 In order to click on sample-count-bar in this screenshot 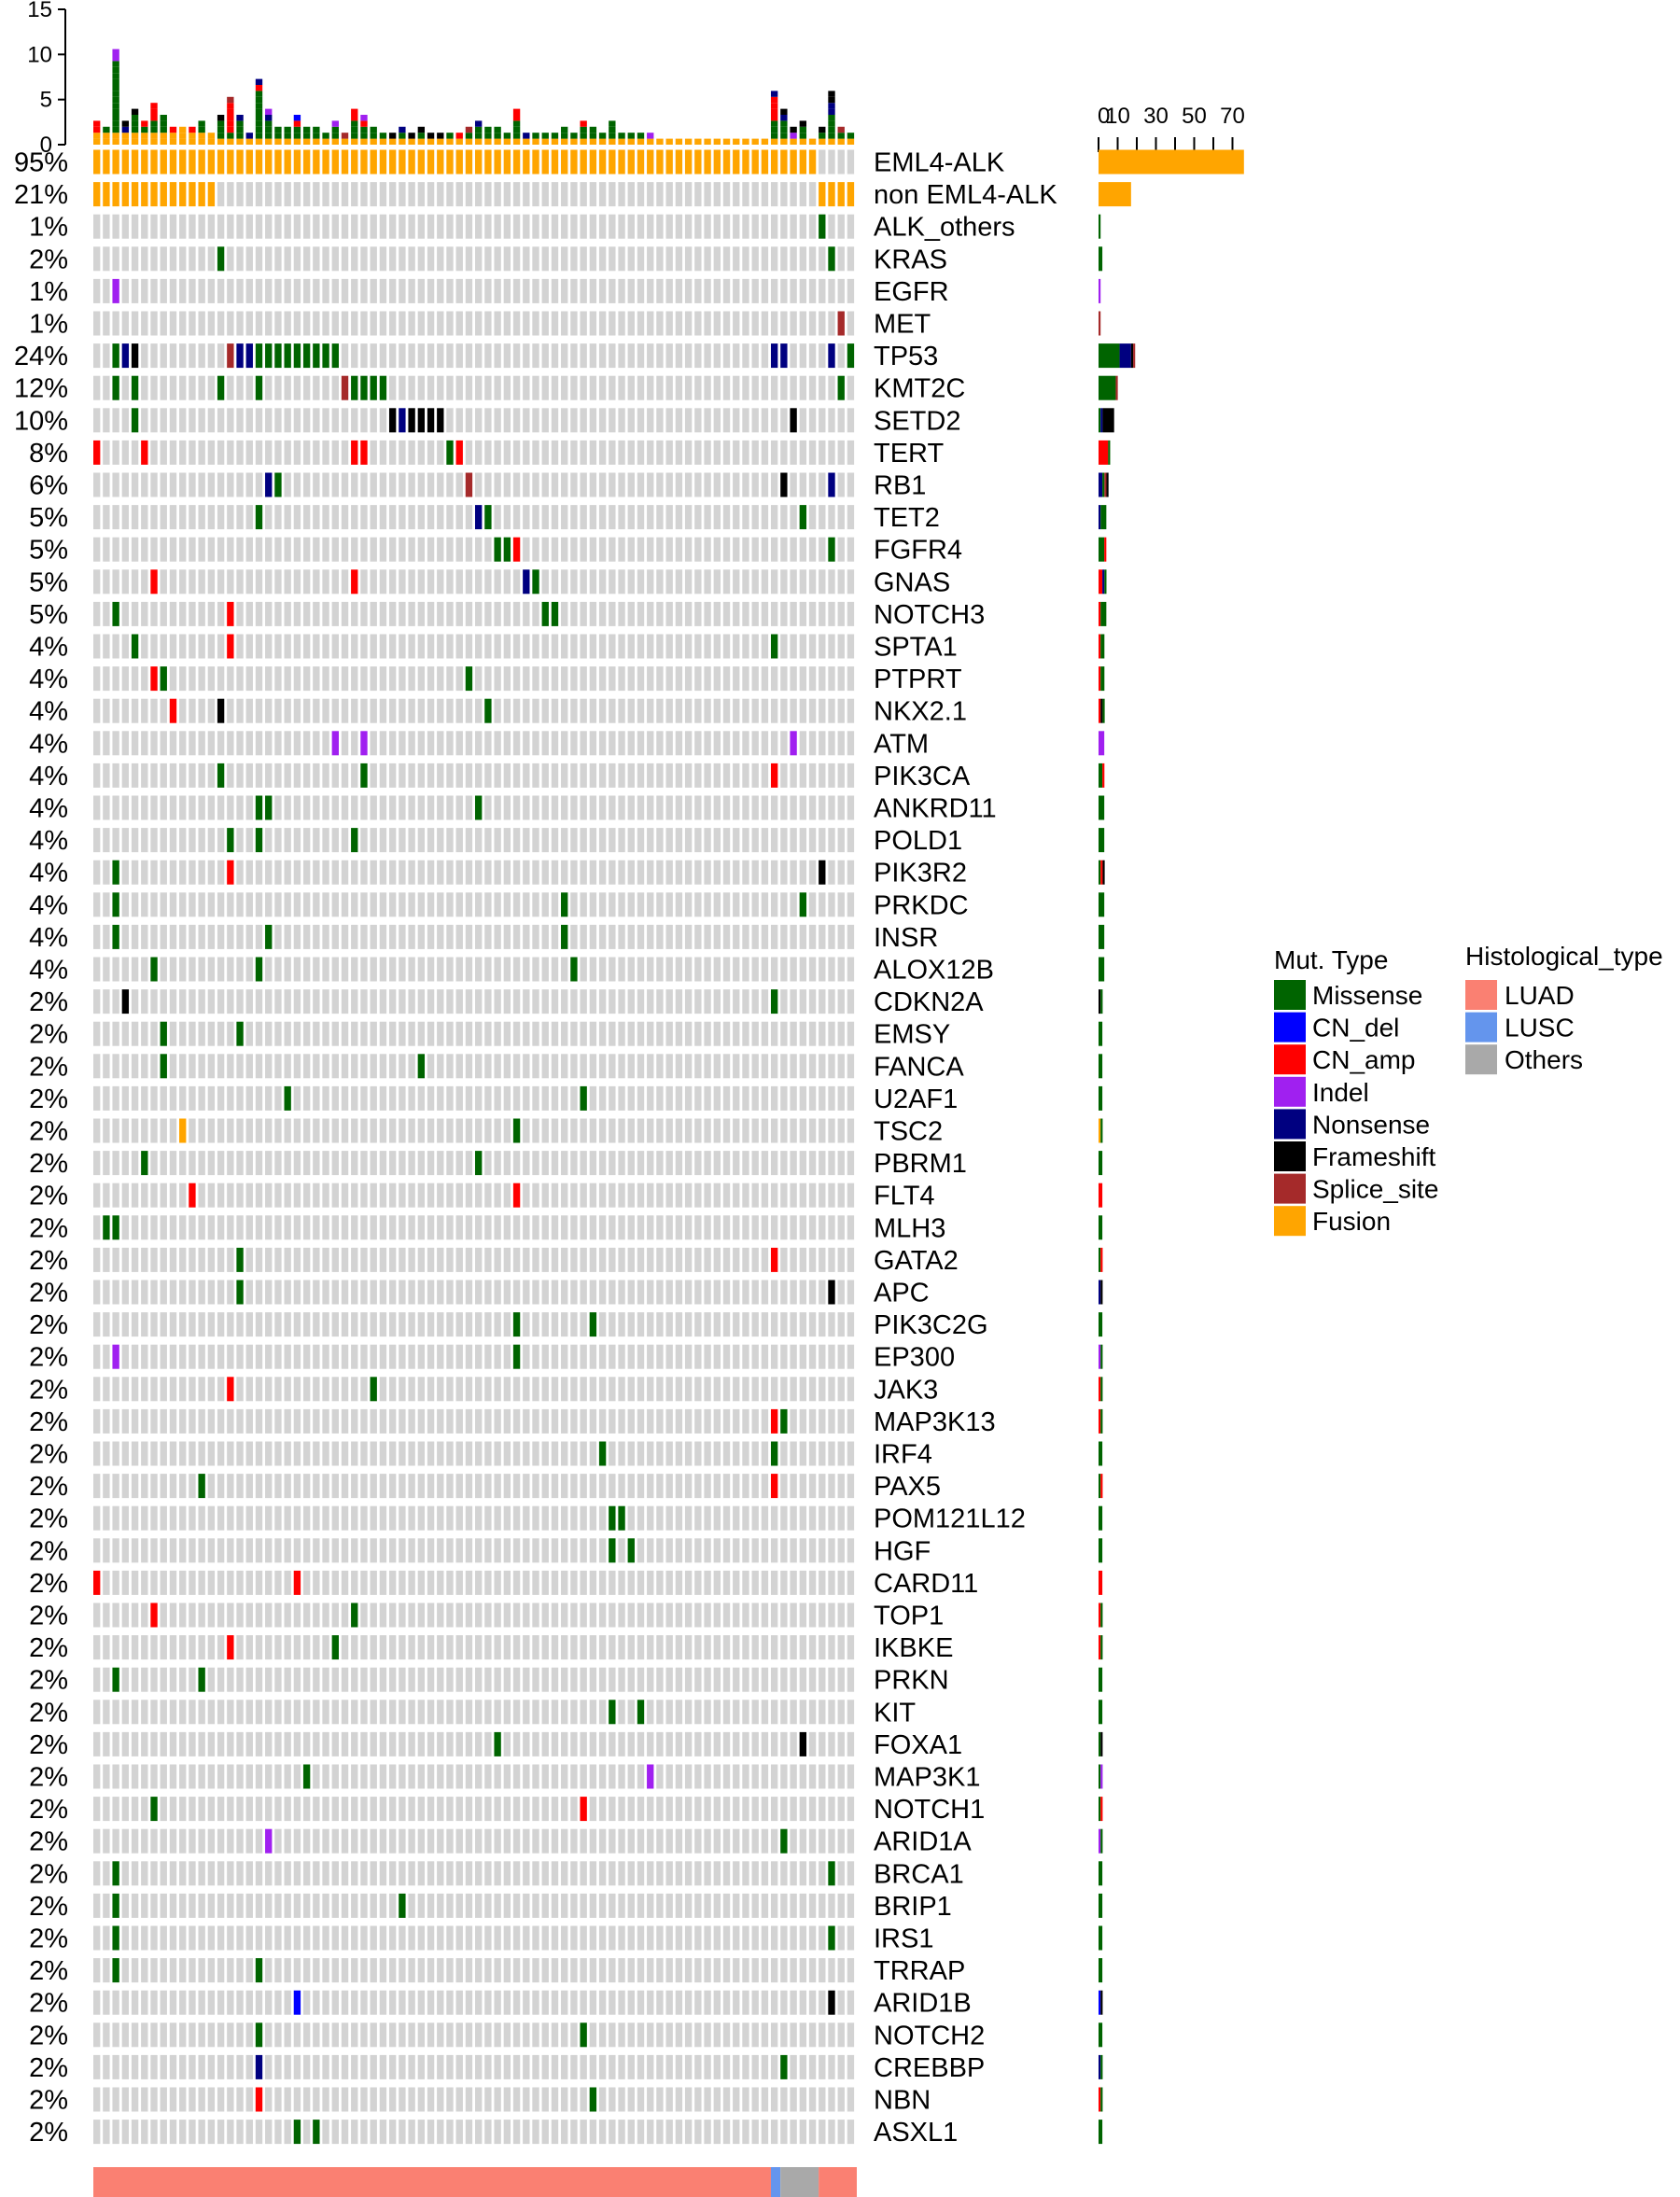, I will do `click(583, 123)`.